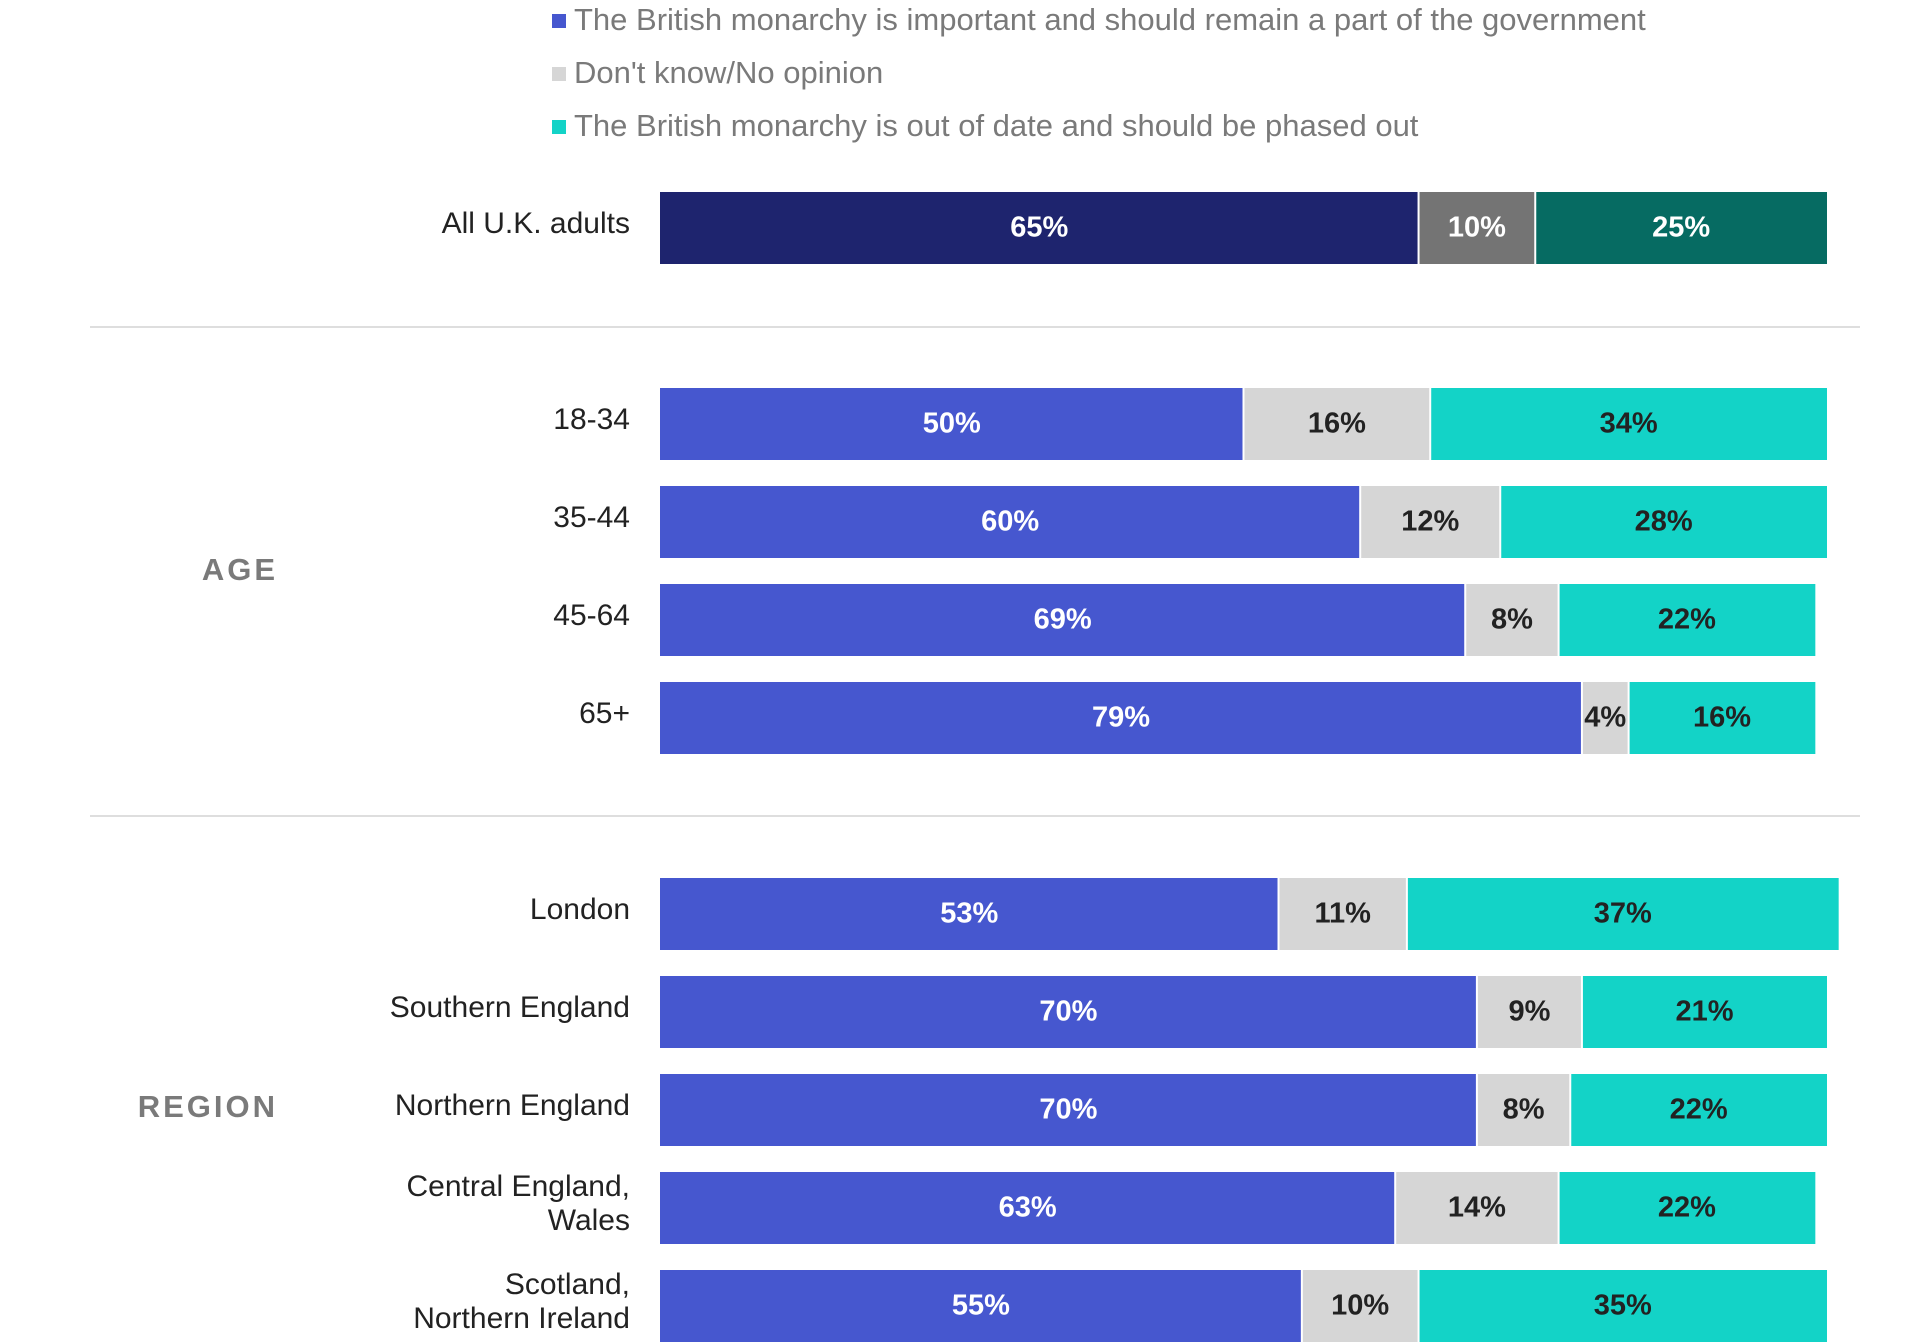 This screenshot has height=1344, width=1920. I want to click on data-label-london-1: 11%, so click(1342, 914).